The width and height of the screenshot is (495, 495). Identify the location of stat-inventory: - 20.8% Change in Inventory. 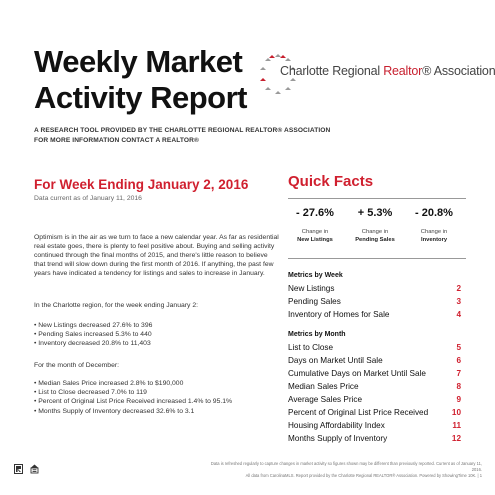
(434, 225).